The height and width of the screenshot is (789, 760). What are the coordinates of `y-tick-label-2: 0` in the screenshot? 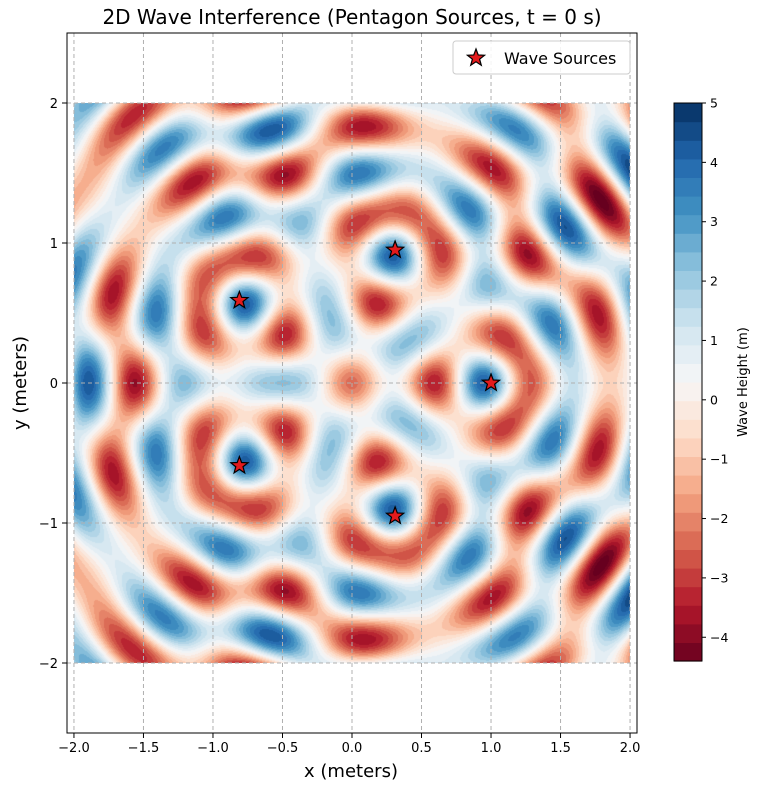 It's located at (54, 384).